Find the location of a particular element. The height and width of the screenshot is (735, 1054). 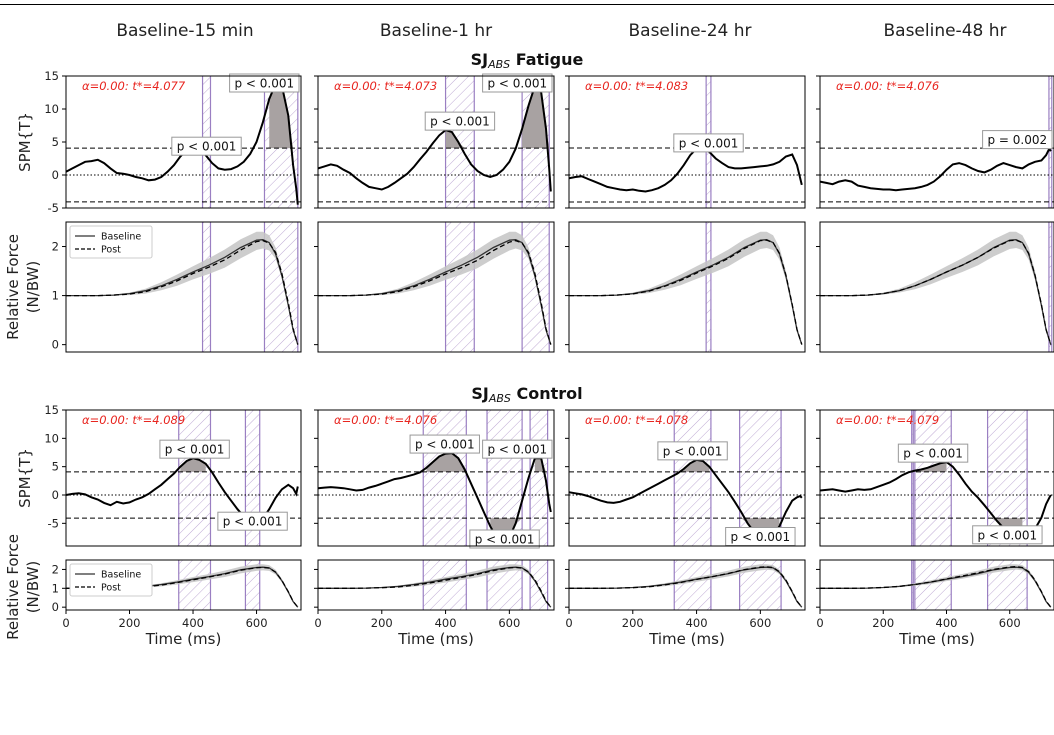

column-title-3: Baseline-48 hr is located at coordinates (944, 31).